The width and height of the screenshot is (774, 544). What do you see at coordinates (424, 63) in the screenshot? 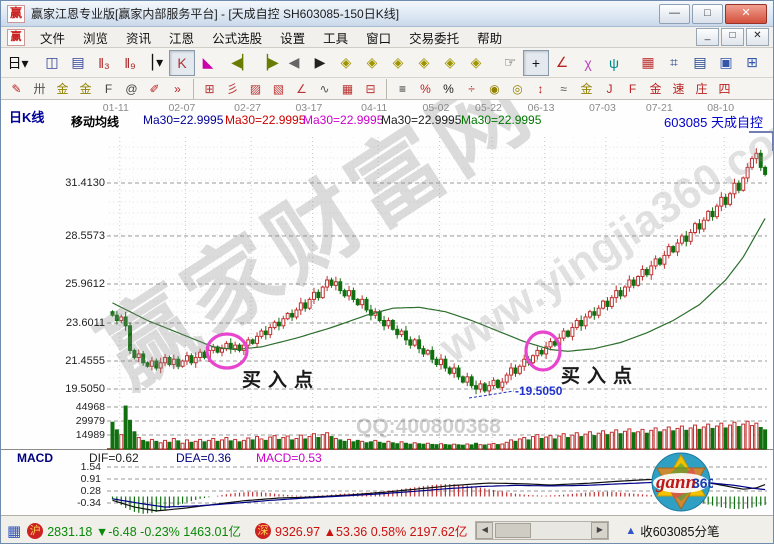
I see `tool-zoom-in-v: ◈` at bounding box center [424, 63].